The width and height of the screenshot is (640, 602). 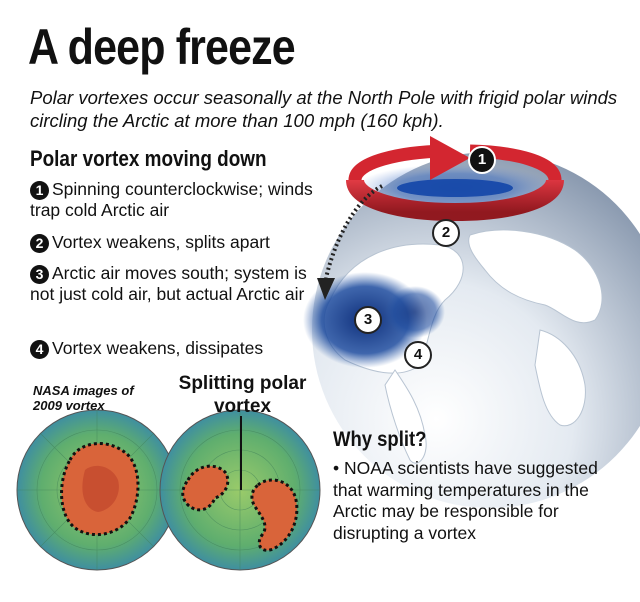 What do you see at coordinates (39, 190) in the screenshot?
I see `step-number-1: 1` at bounding box center [39, 190].